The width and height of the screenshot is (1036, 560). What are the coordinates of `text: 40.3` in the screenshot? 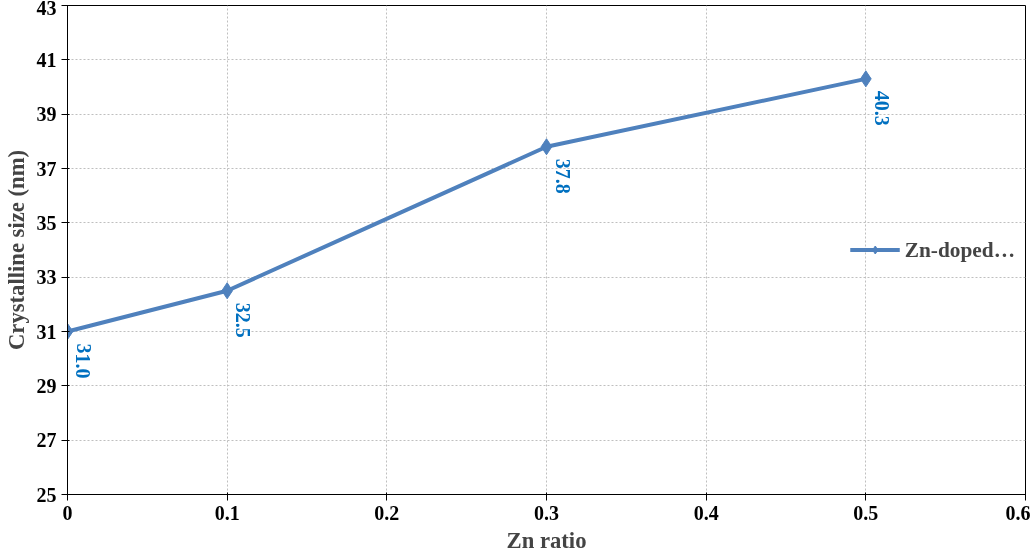 It's located at (881, 108).